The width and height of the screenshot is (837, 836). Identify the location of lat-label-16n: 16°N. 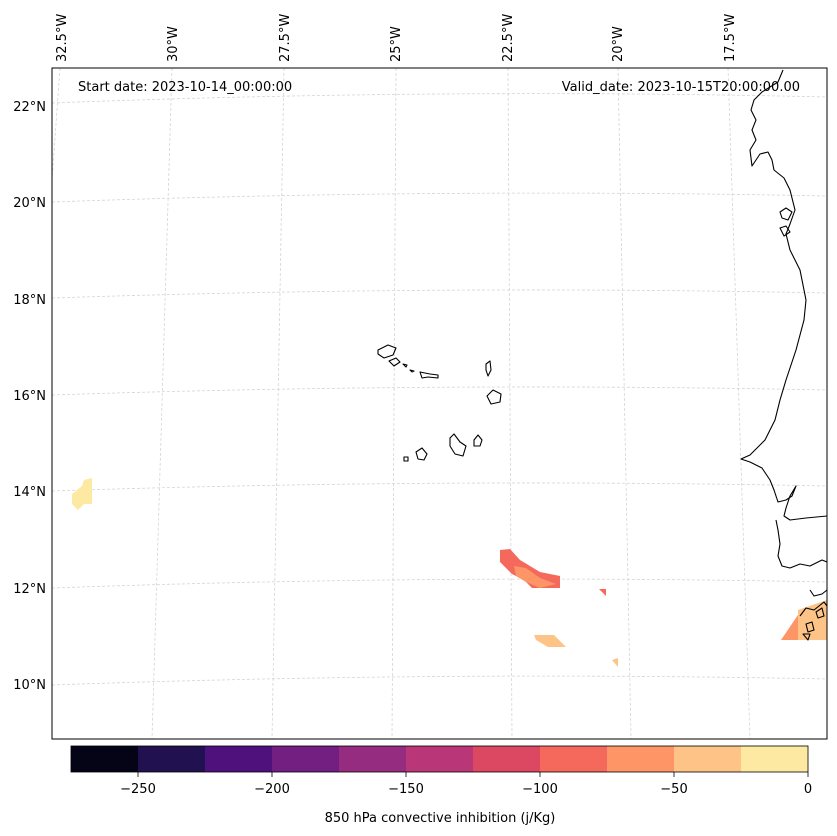
(29, 396).